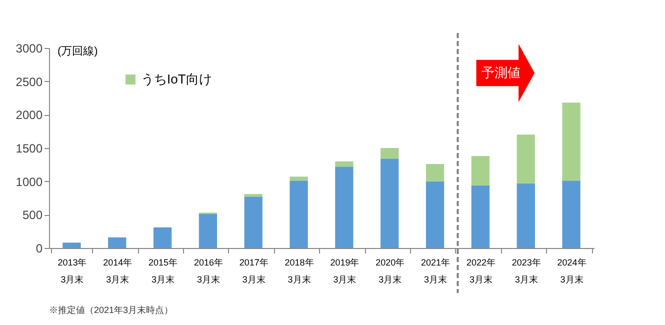 The width and height of the screenshot is (665, 325). Describe the element at coordinates (526, 271) in the screenshot. I see `x-tick-label: 2023年 3月末` at that location.